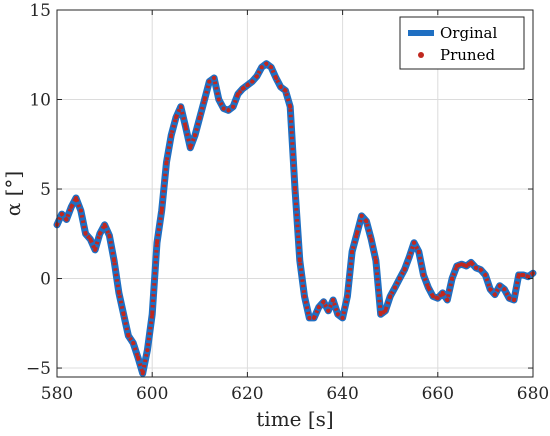  Describe the element at coordinates (294, 419) in the screenshot. I see `x-axis-label: time [s]` at that location.